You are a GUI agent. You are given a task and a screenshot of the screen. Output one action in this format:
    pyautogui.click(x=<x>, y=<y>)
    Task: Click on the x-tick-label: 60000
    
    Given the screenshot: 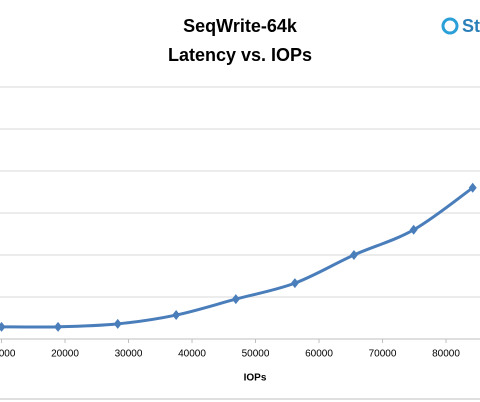 What is the action you would take?
    pyautogui.click(x=319, y=354)
    